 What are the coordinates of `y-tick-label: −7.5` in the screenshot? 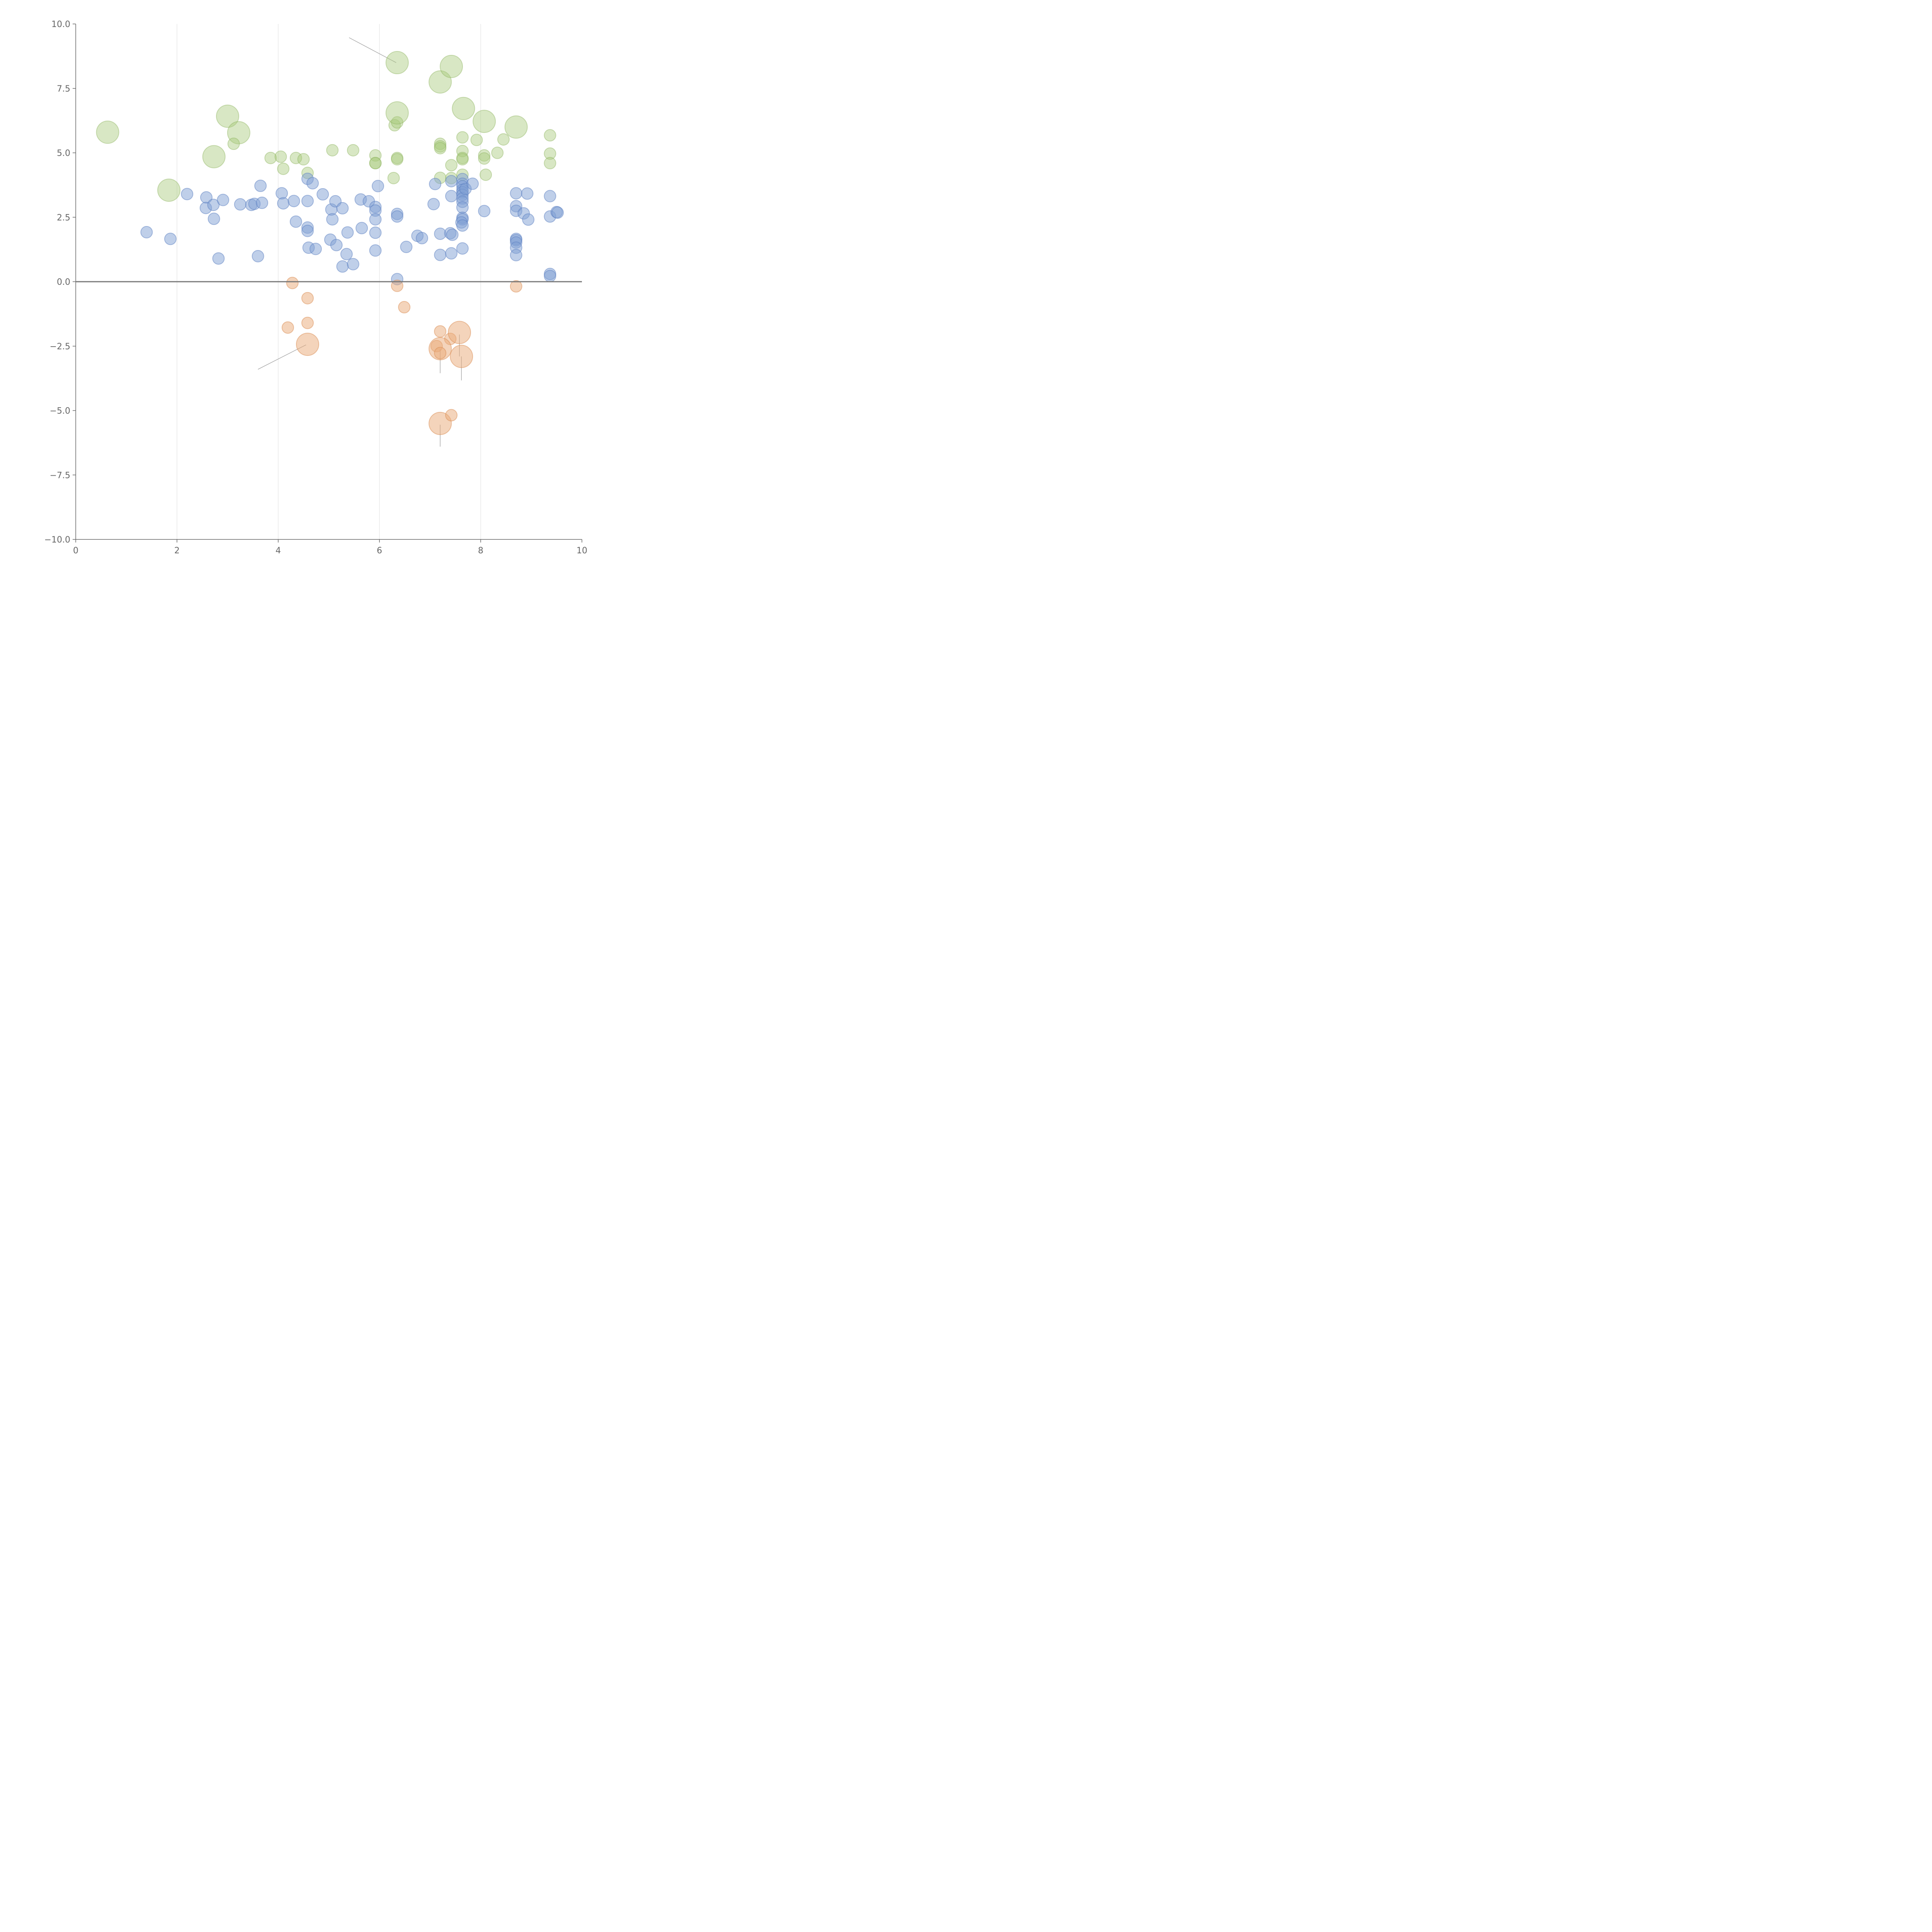 It's located at (60, 475).